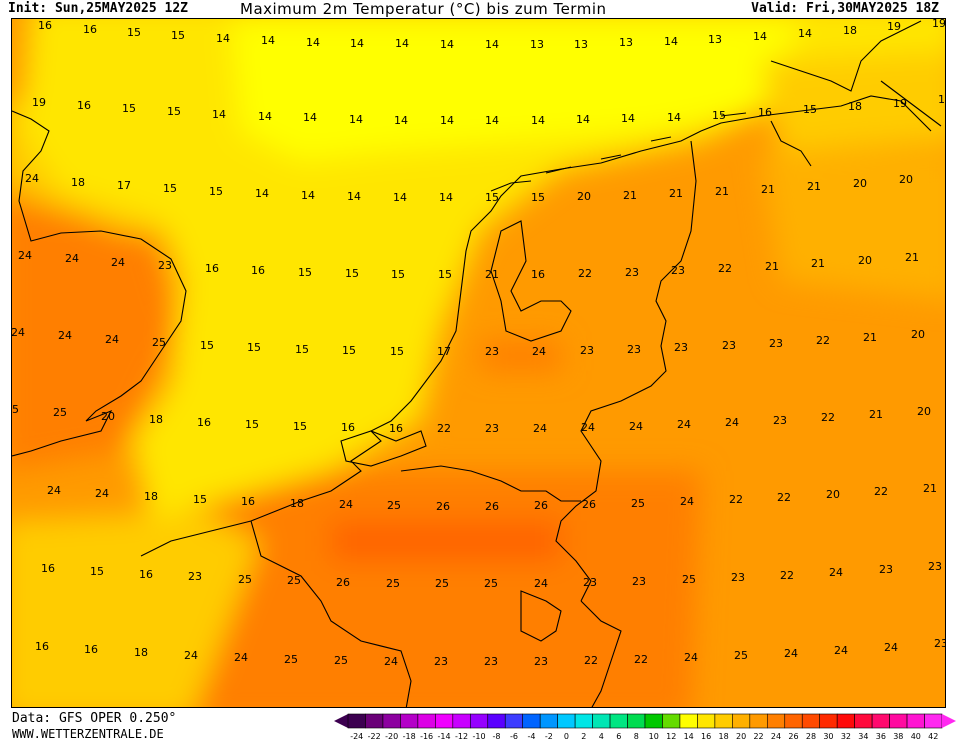 The image size is (959, 745). What do you see at coordinates (443, 506) in the screenshot?
I see `temperature-value: 26` at bounding box center [443, 506].